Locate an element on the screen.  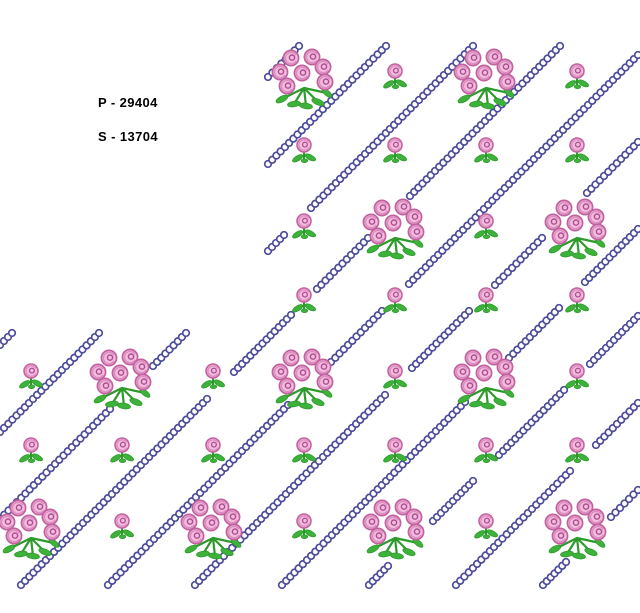
design-code-s: S - 13704 is located at coordinates (128, 136).